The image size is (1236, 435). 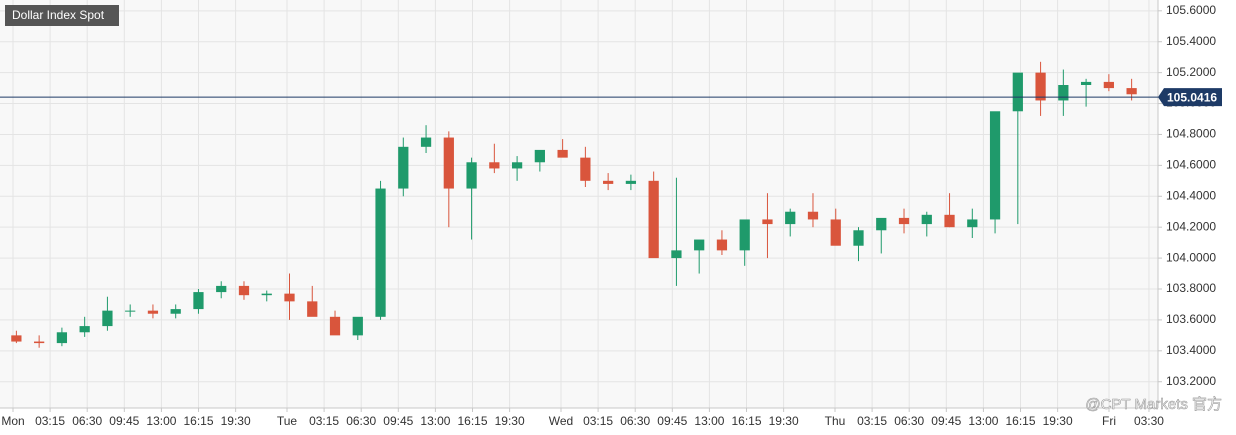 I want to click on y-tick-label: 105.4000, so click(x=1191, y=41).